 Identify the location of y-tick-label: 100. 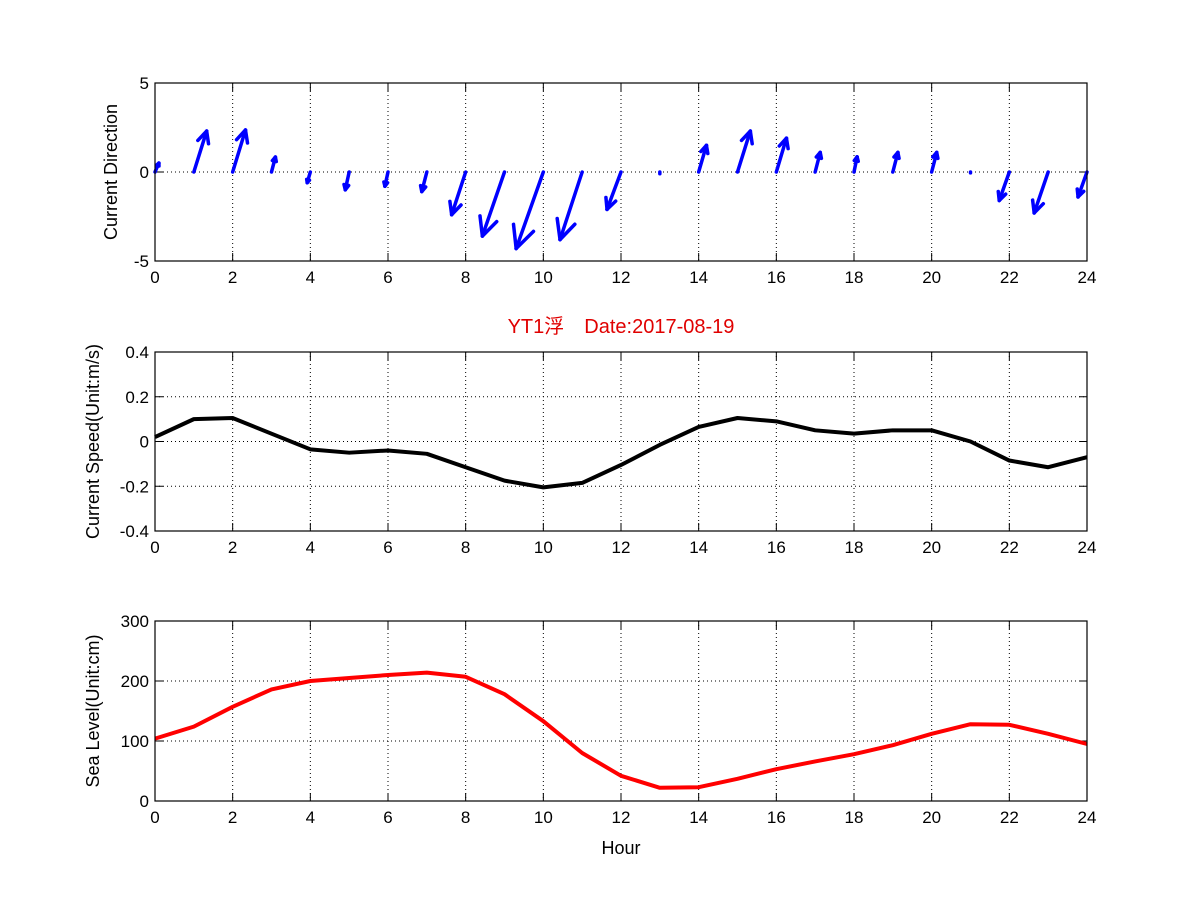
(135, 741).